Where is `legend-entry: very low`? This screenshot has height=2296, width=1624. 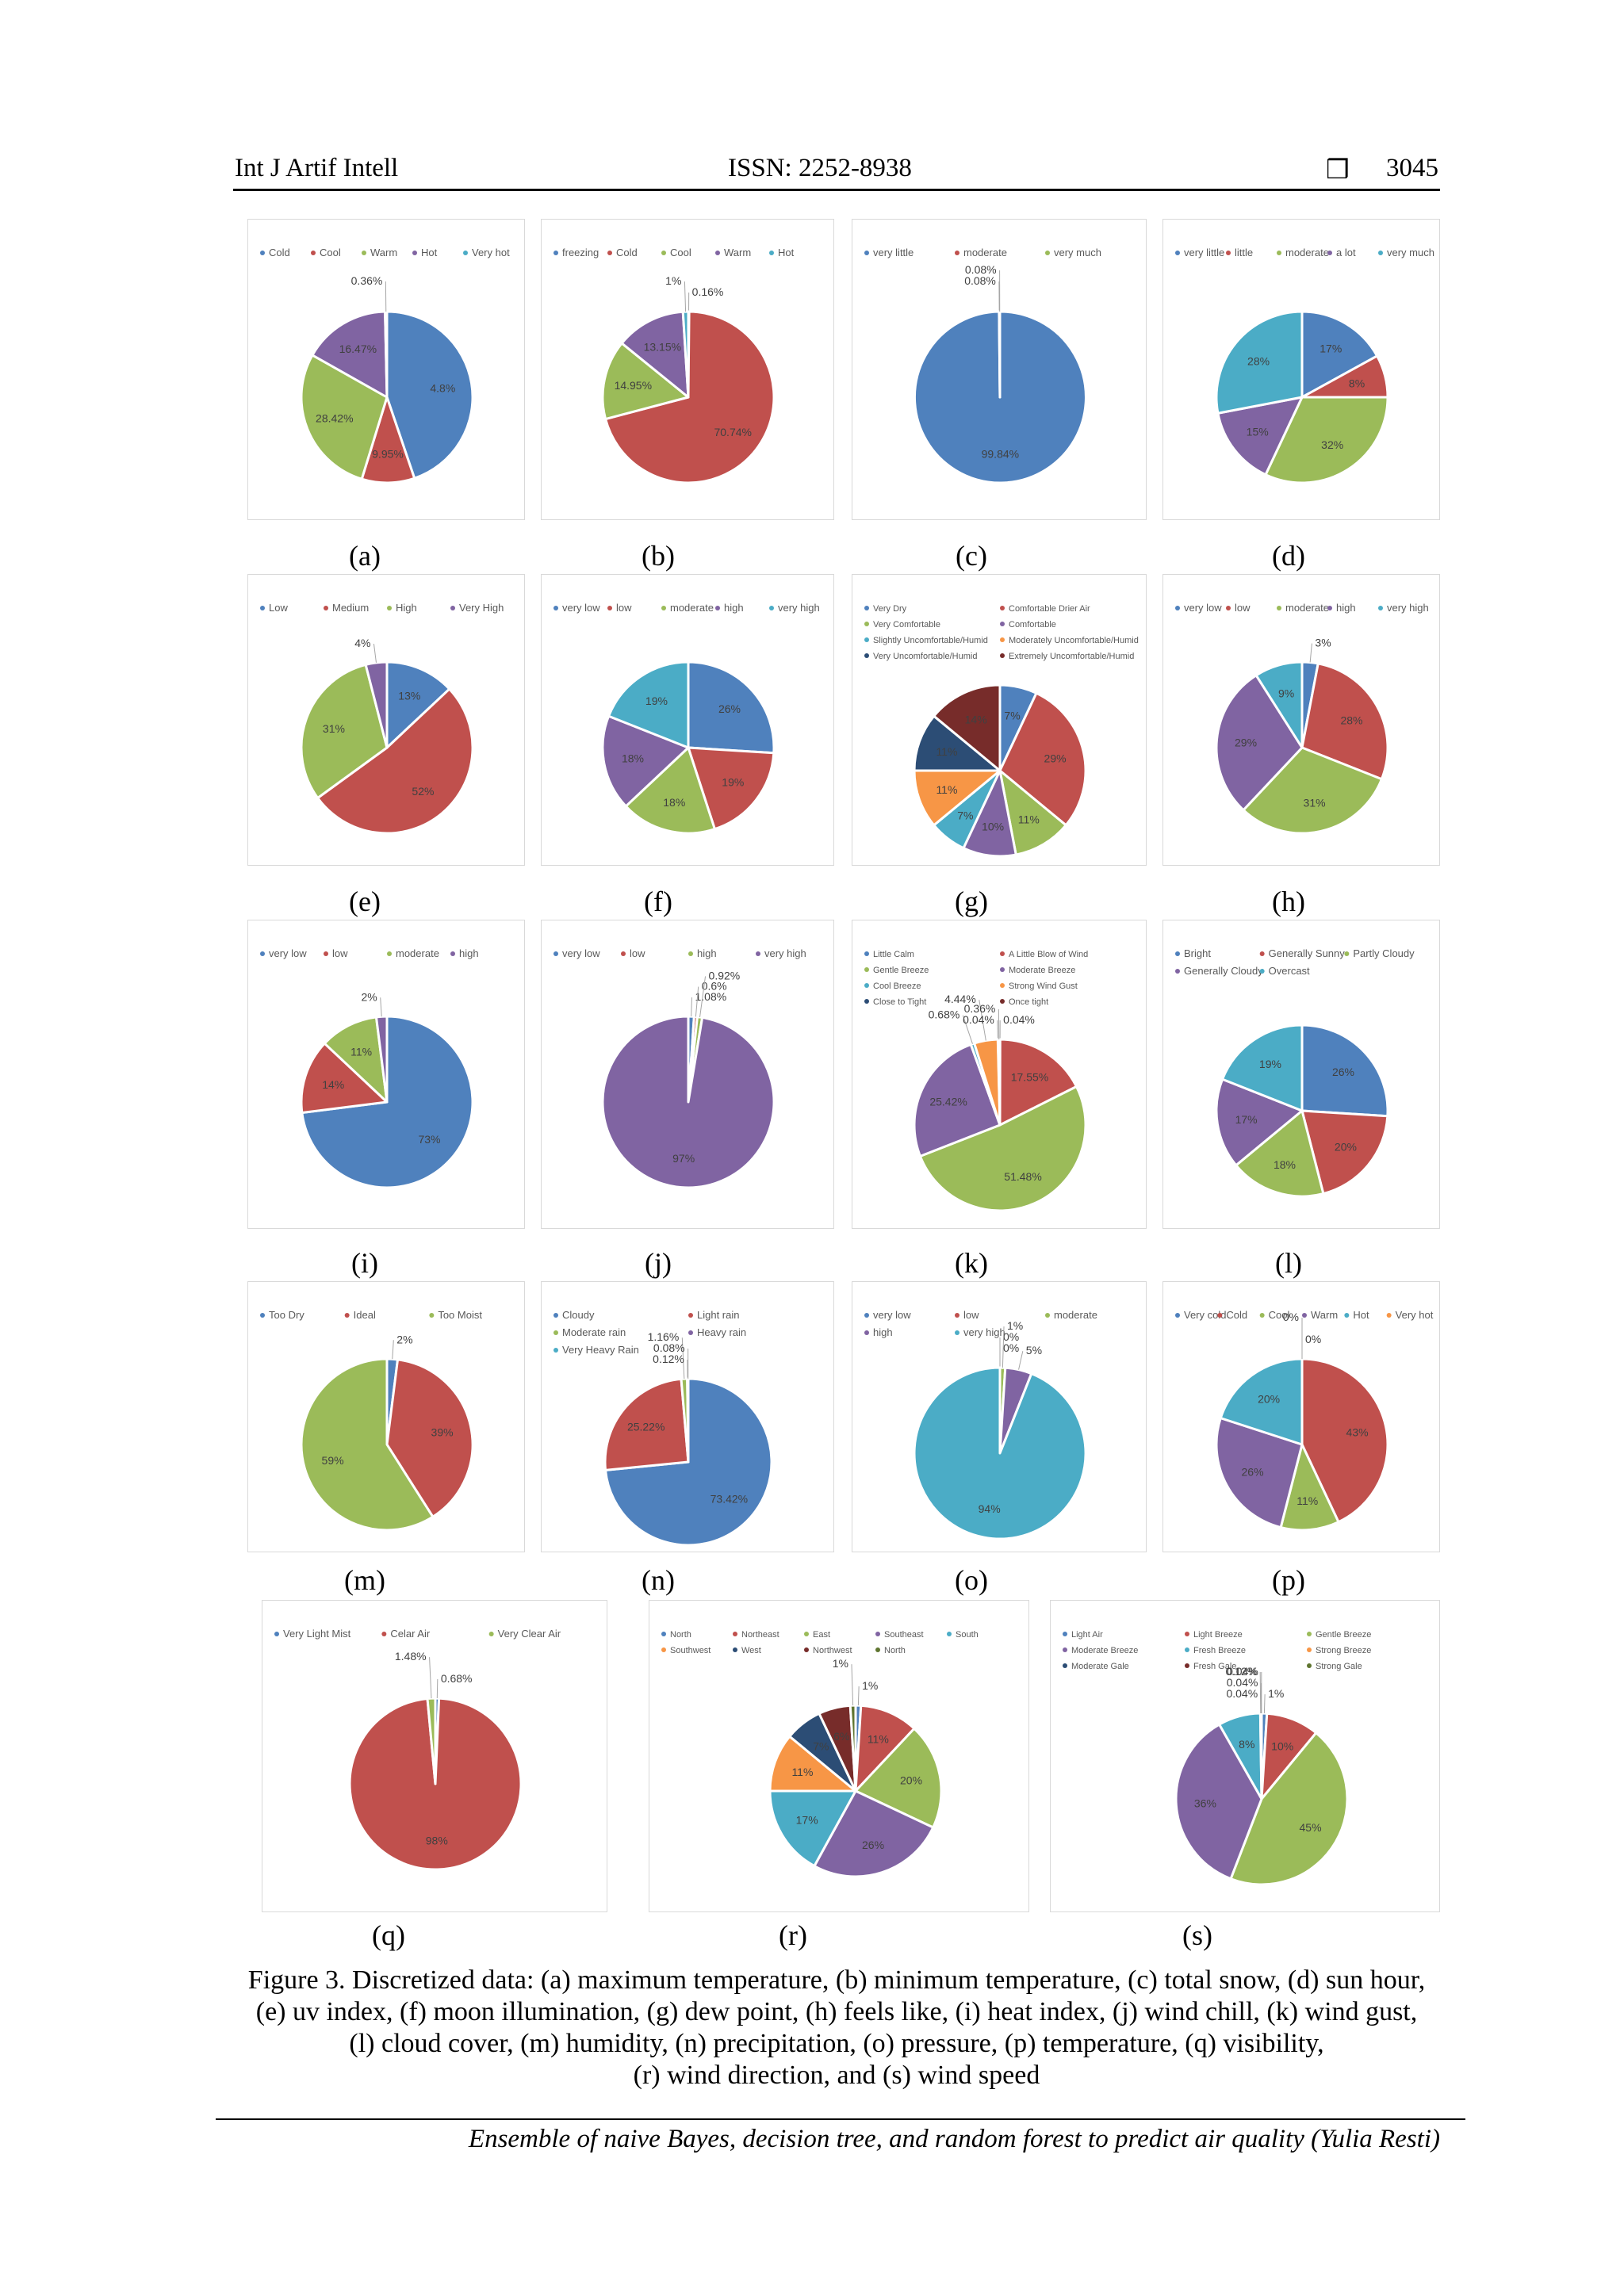 legend-entry: very low is located at coordinates (288, 953).